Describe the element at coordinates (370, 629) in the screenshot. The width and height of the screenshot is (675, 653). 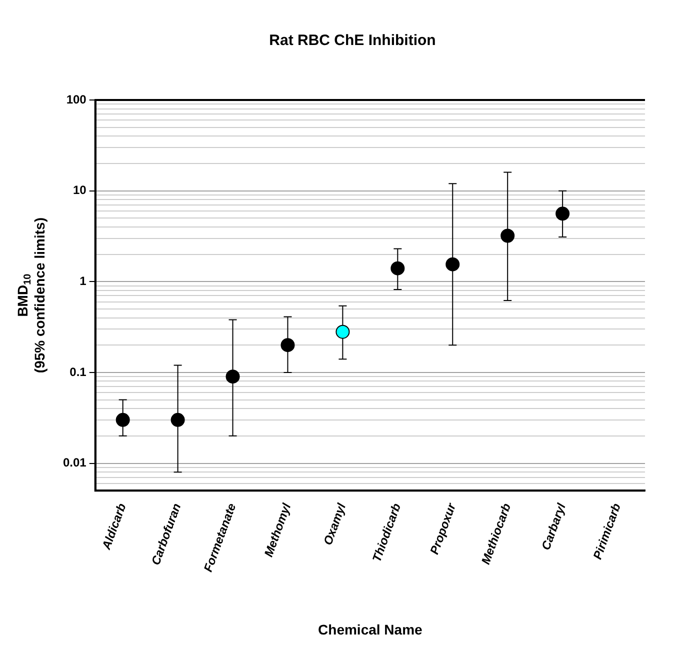
I see `x-axis-title: Chemical Name` at that location.